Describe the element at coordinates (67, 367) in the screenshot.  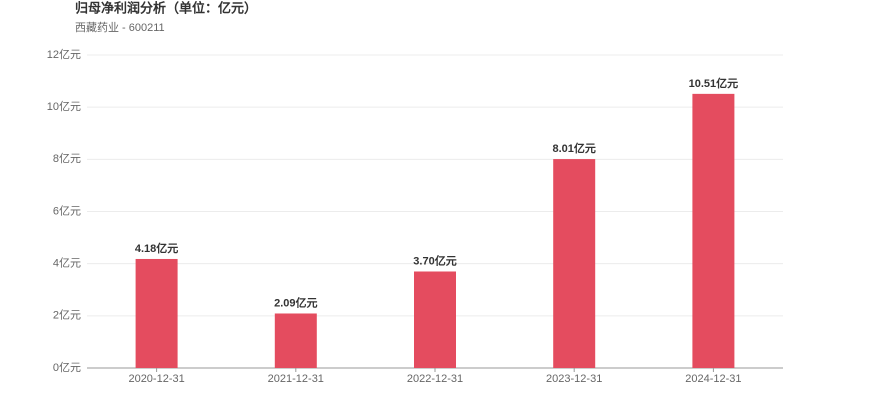
I see `y-tick-label: 0亿元` at that location.